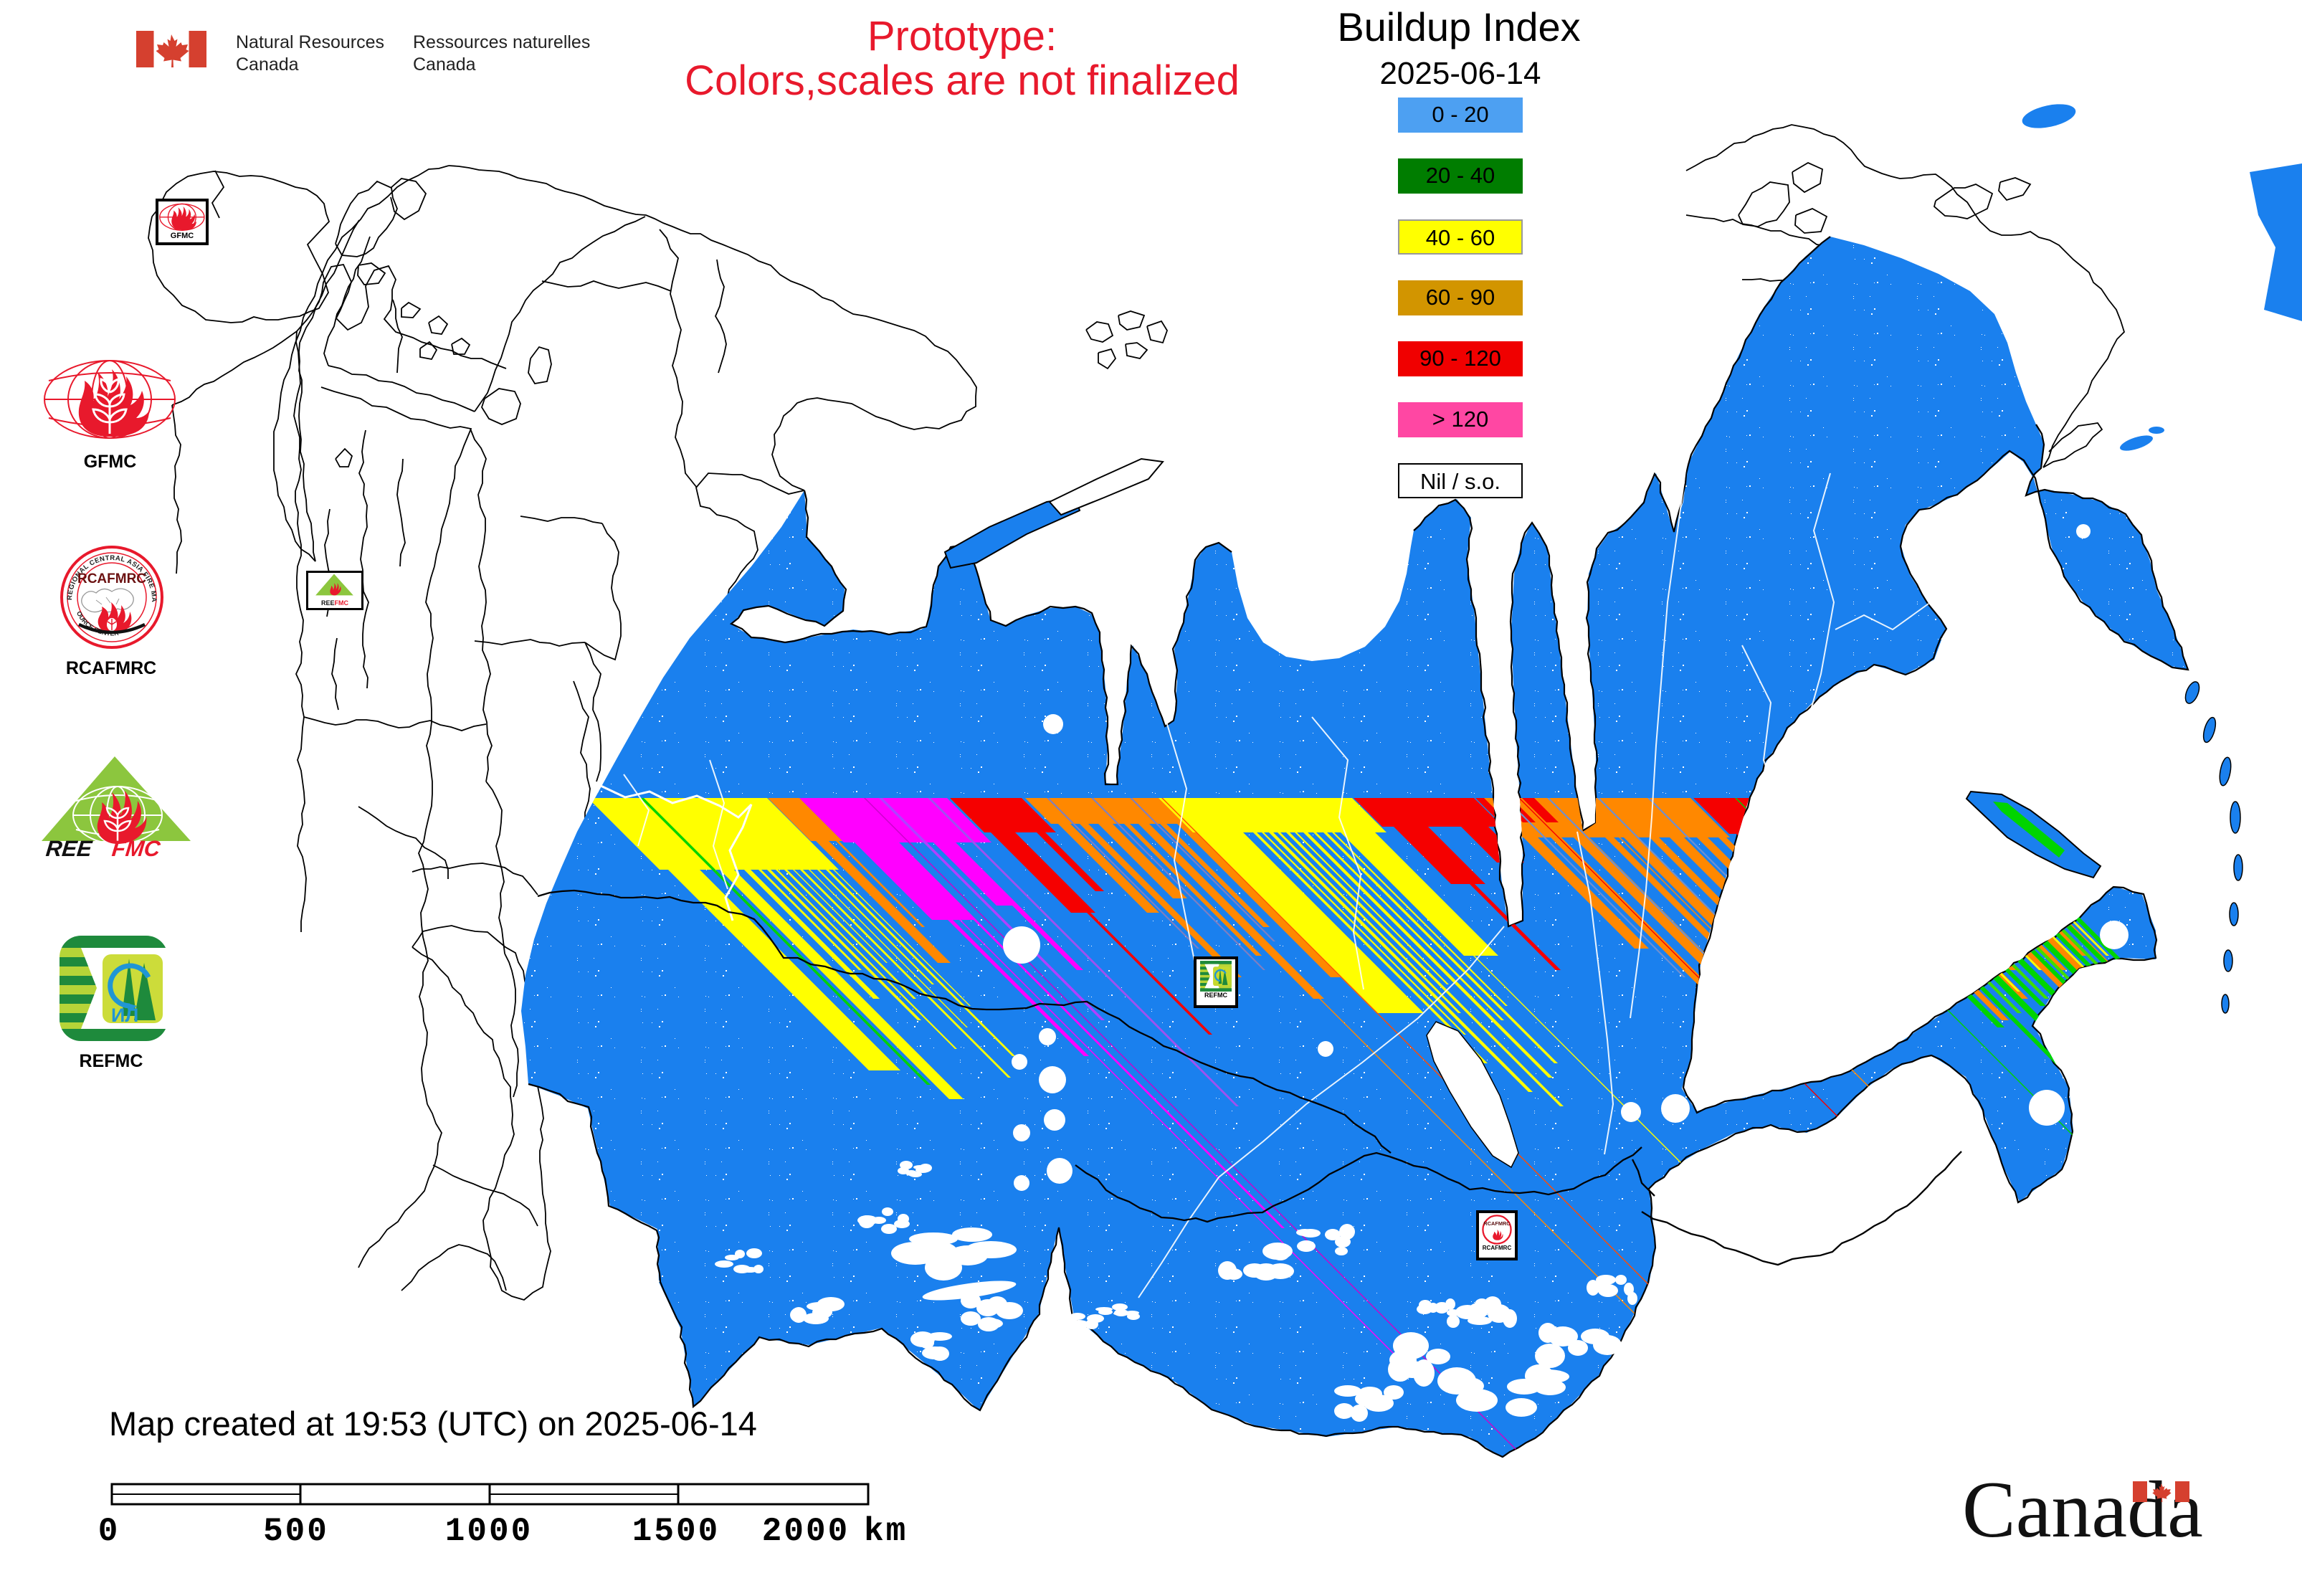 The width and height of the screenshot is (2302, 1596). I want to click on svg-text: 500, so click(296, 1531).